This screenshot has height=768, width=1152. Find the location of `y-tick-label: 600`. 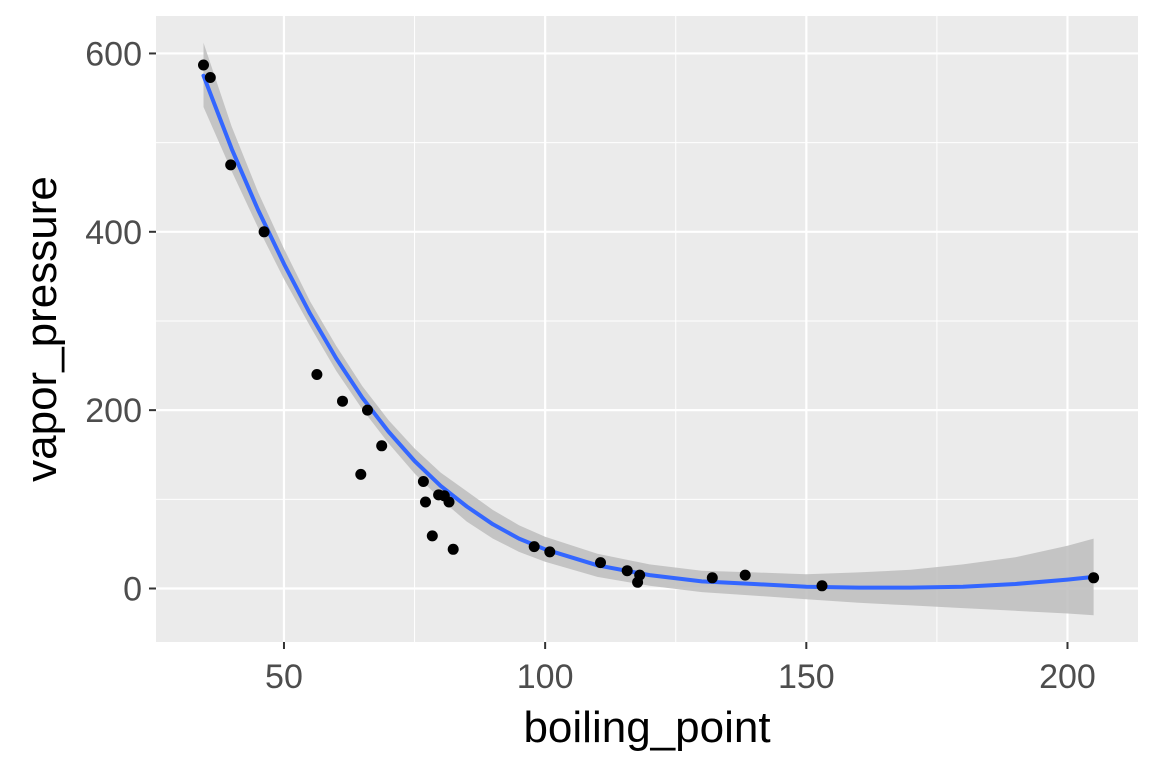

y-tick-label: 600 is located at coordinates (113, 54).